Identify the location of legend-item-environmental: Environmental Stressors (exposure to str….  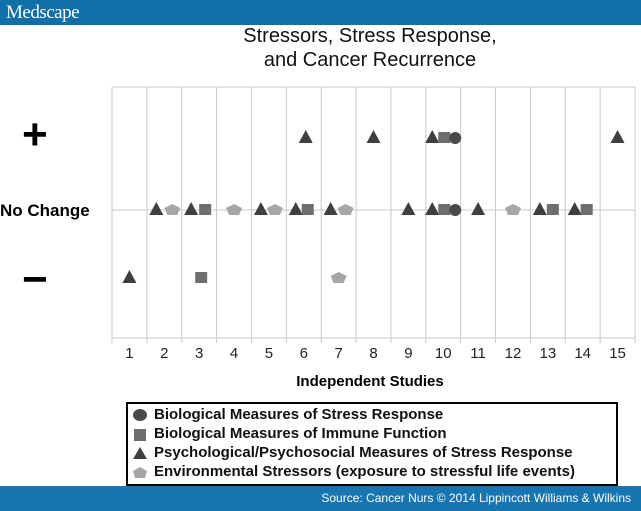
(353, 471).